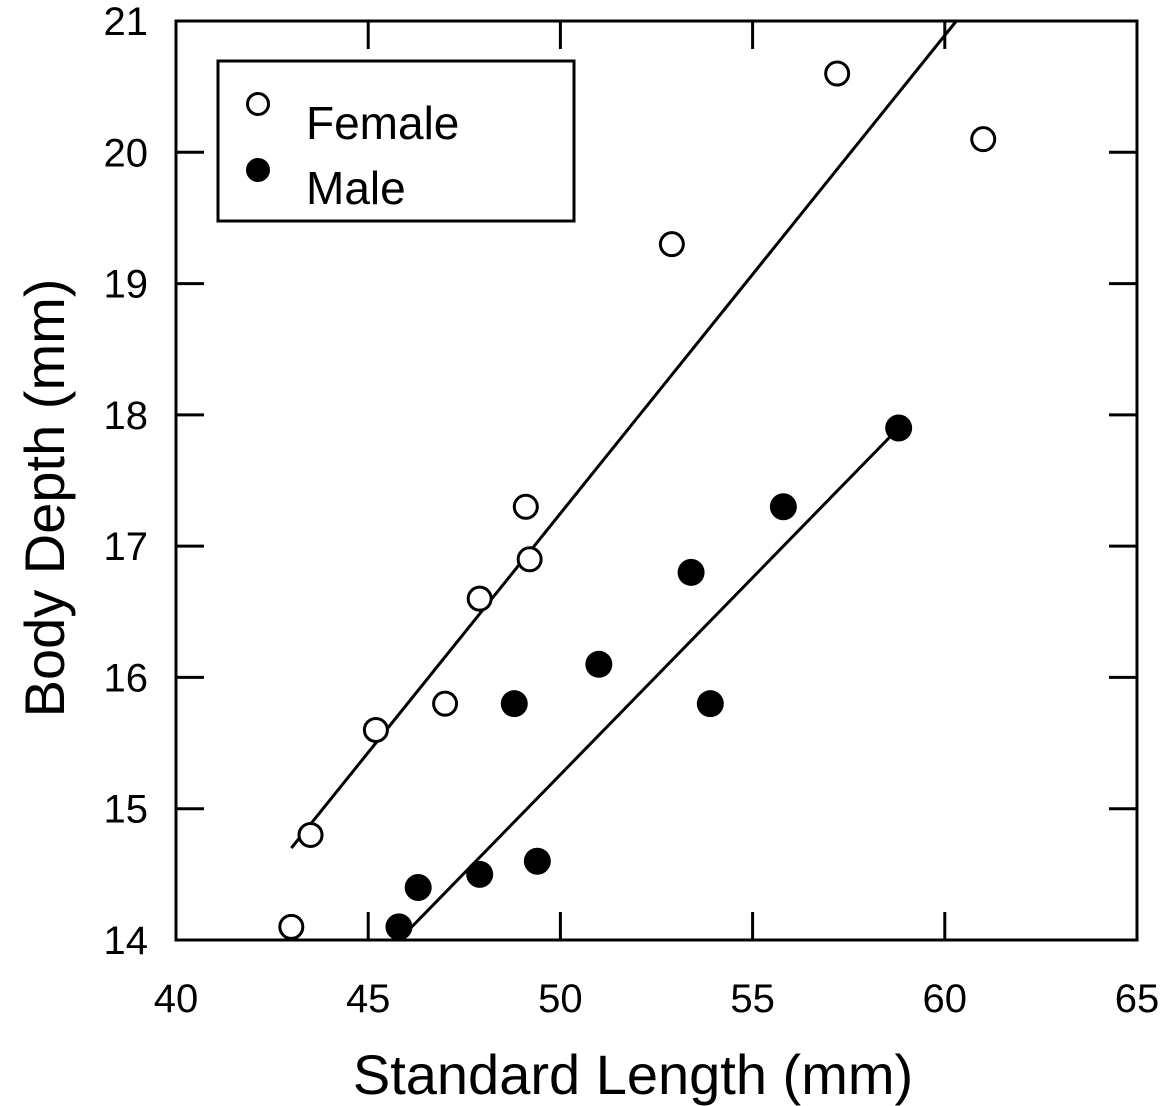 The width and height of the screenshot is (1164, 1106). Describe the element at coordinates (126, 810) in the screenshot. I see `y-tick-label: 15` at that location.